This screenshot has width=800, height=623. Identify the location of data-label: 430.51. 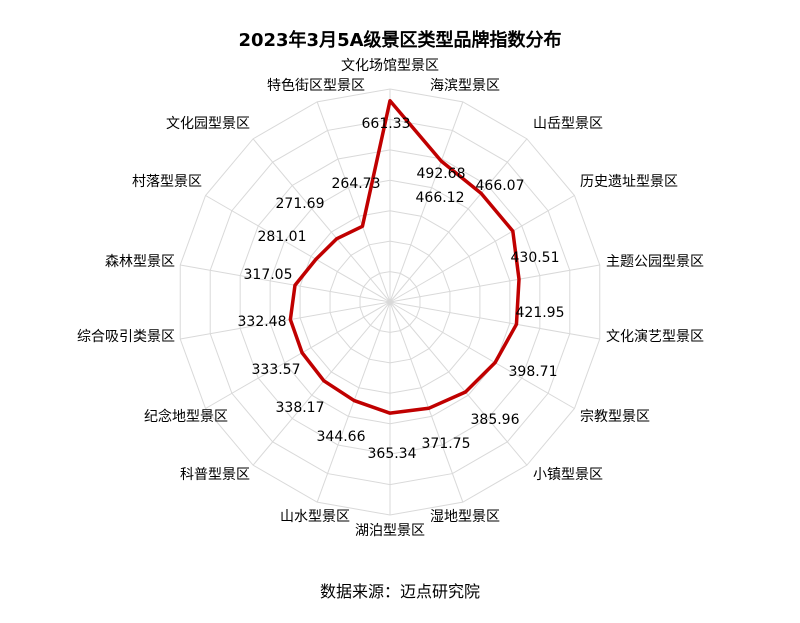
(535, 258).